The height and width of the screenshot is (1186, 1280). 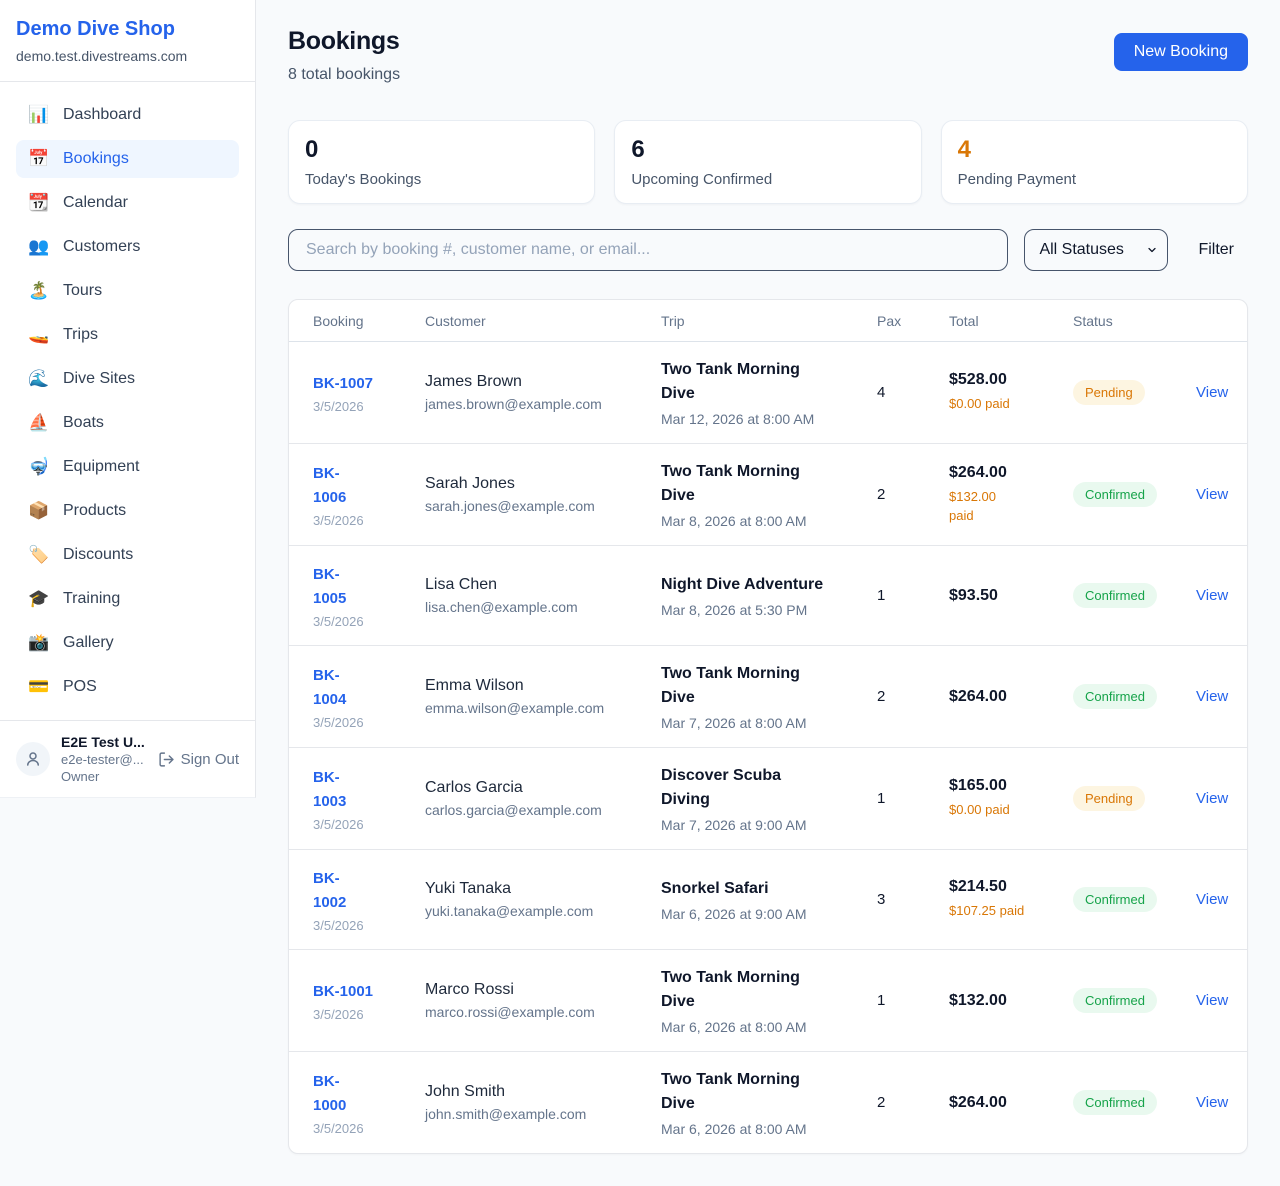 What do you see at coordinates (1209, 321) in the screenshot?
I see `col-header-action` at bounding box center [1209, 321].